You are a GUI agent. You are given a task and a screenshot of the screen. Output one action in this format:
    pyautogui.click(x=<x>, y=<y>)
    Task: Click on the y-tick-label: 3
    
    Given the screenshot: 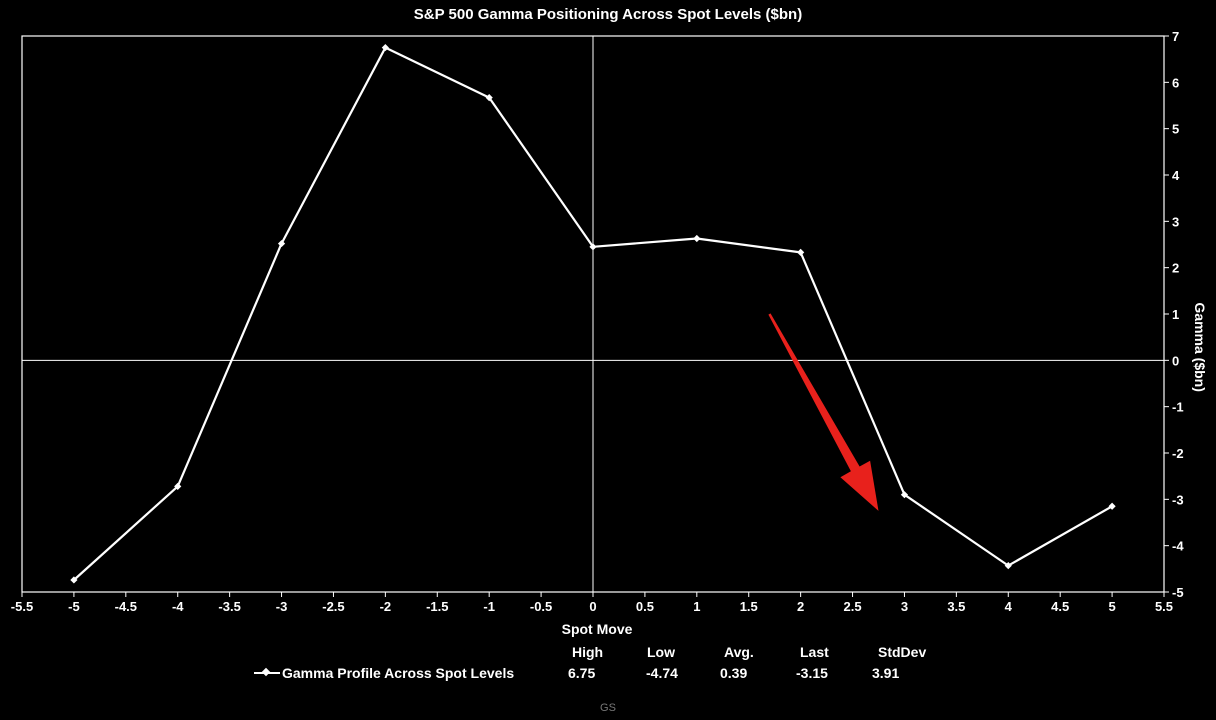 What is the action you would take?
    pyautogui.click(x=1175, y=221)
    